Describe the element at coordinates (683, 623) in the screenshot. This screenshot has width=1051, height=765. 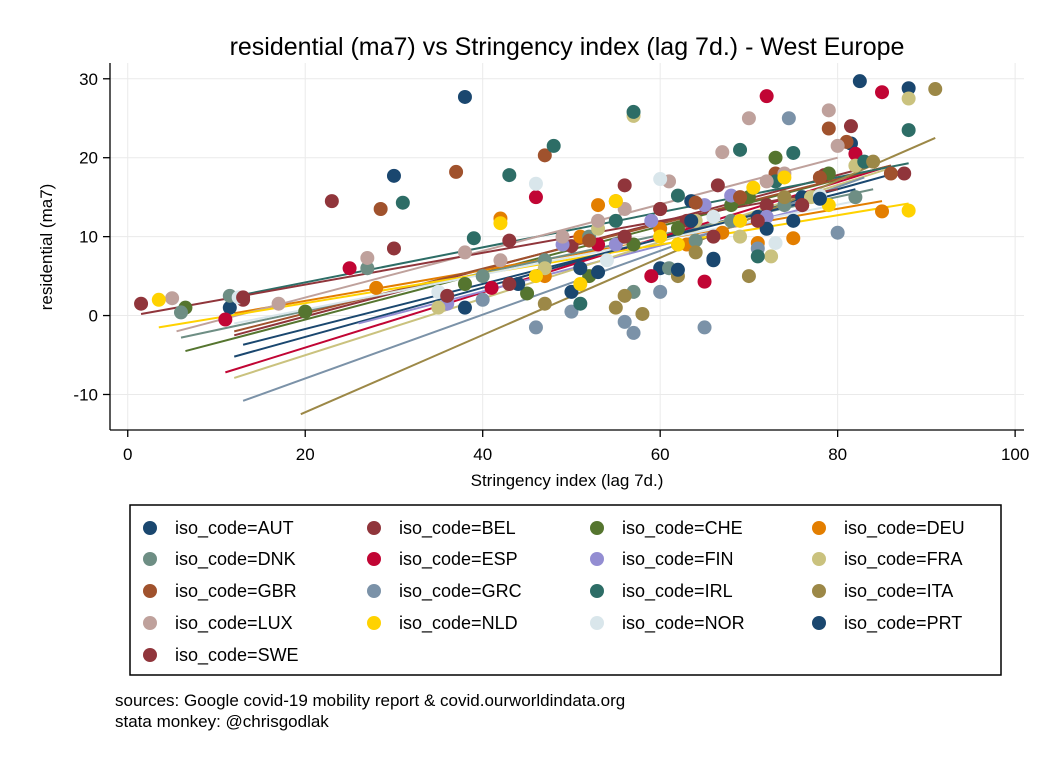
I see `legend-label: iso_code=NOR` at that location.